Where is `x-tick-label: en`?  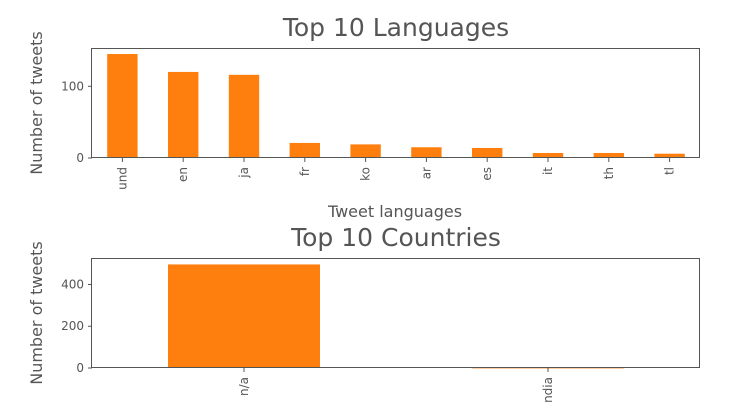 x-tick-label: en is located at coordinates (183, 174).